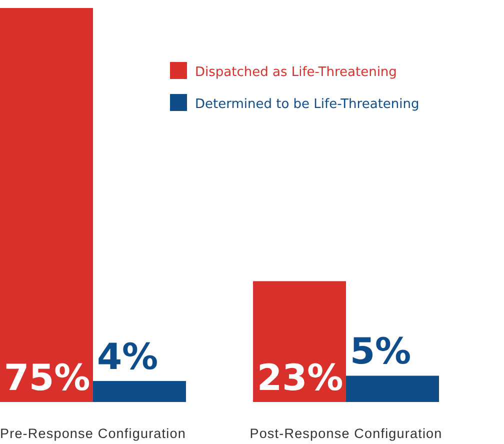  Describe the element at coordinates (296, 72) in the screenshot. I see `legend-label: Dispatched as Life-Threatening` at that location.